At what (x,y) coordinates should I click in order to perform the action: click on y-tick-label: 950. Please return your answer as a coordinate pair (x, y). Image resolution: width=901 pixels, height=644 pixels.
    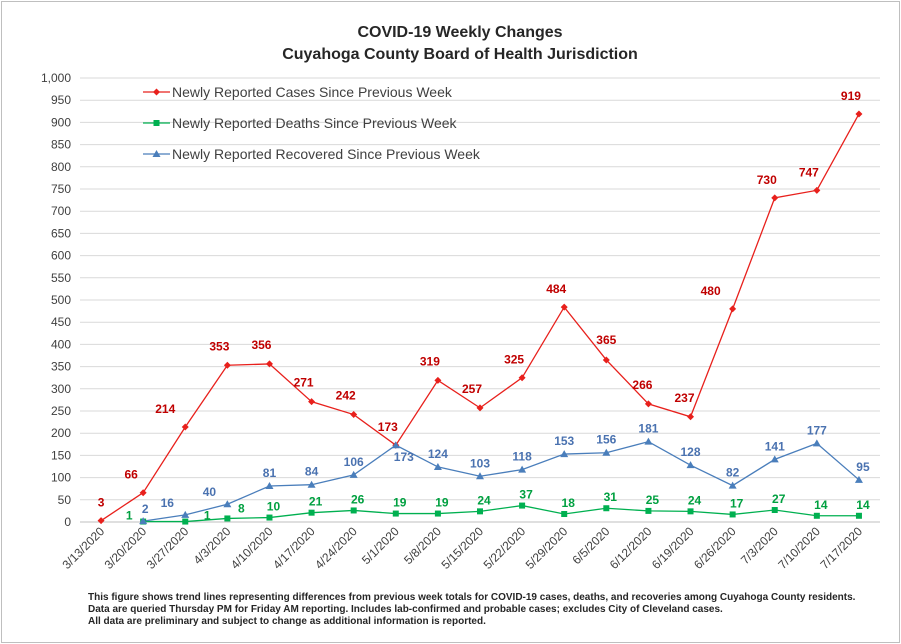
    Looking at the image, I should click on (61, 100).